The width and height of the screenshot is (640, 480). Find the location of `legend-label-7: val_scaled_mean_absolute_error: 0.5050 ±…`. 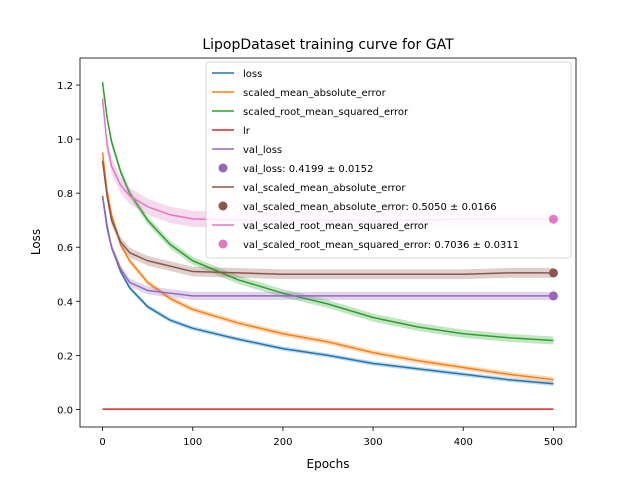

legend-label-7: val_scaled_mean_absolute_error: 0.5050 ±… is located at coordinates (370, 207).